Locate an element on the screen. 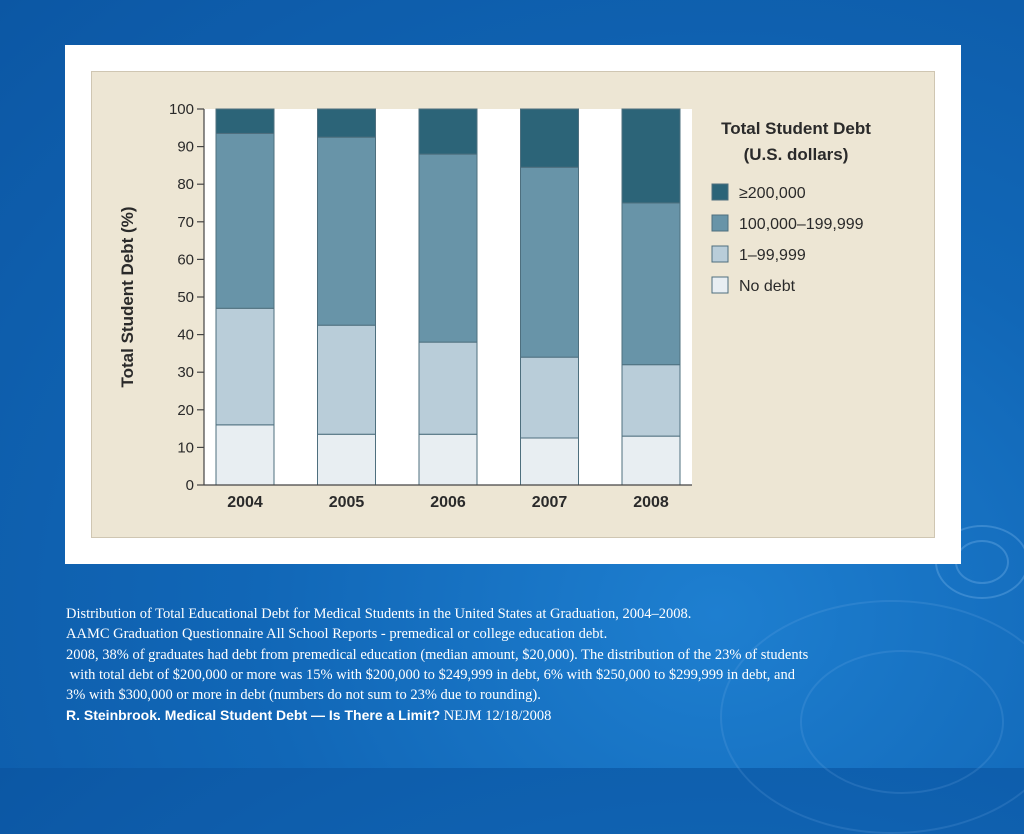 The width and height of the screenshot is (1024, 834). y-tick-label: 90 is located at coordinates (185, 147).